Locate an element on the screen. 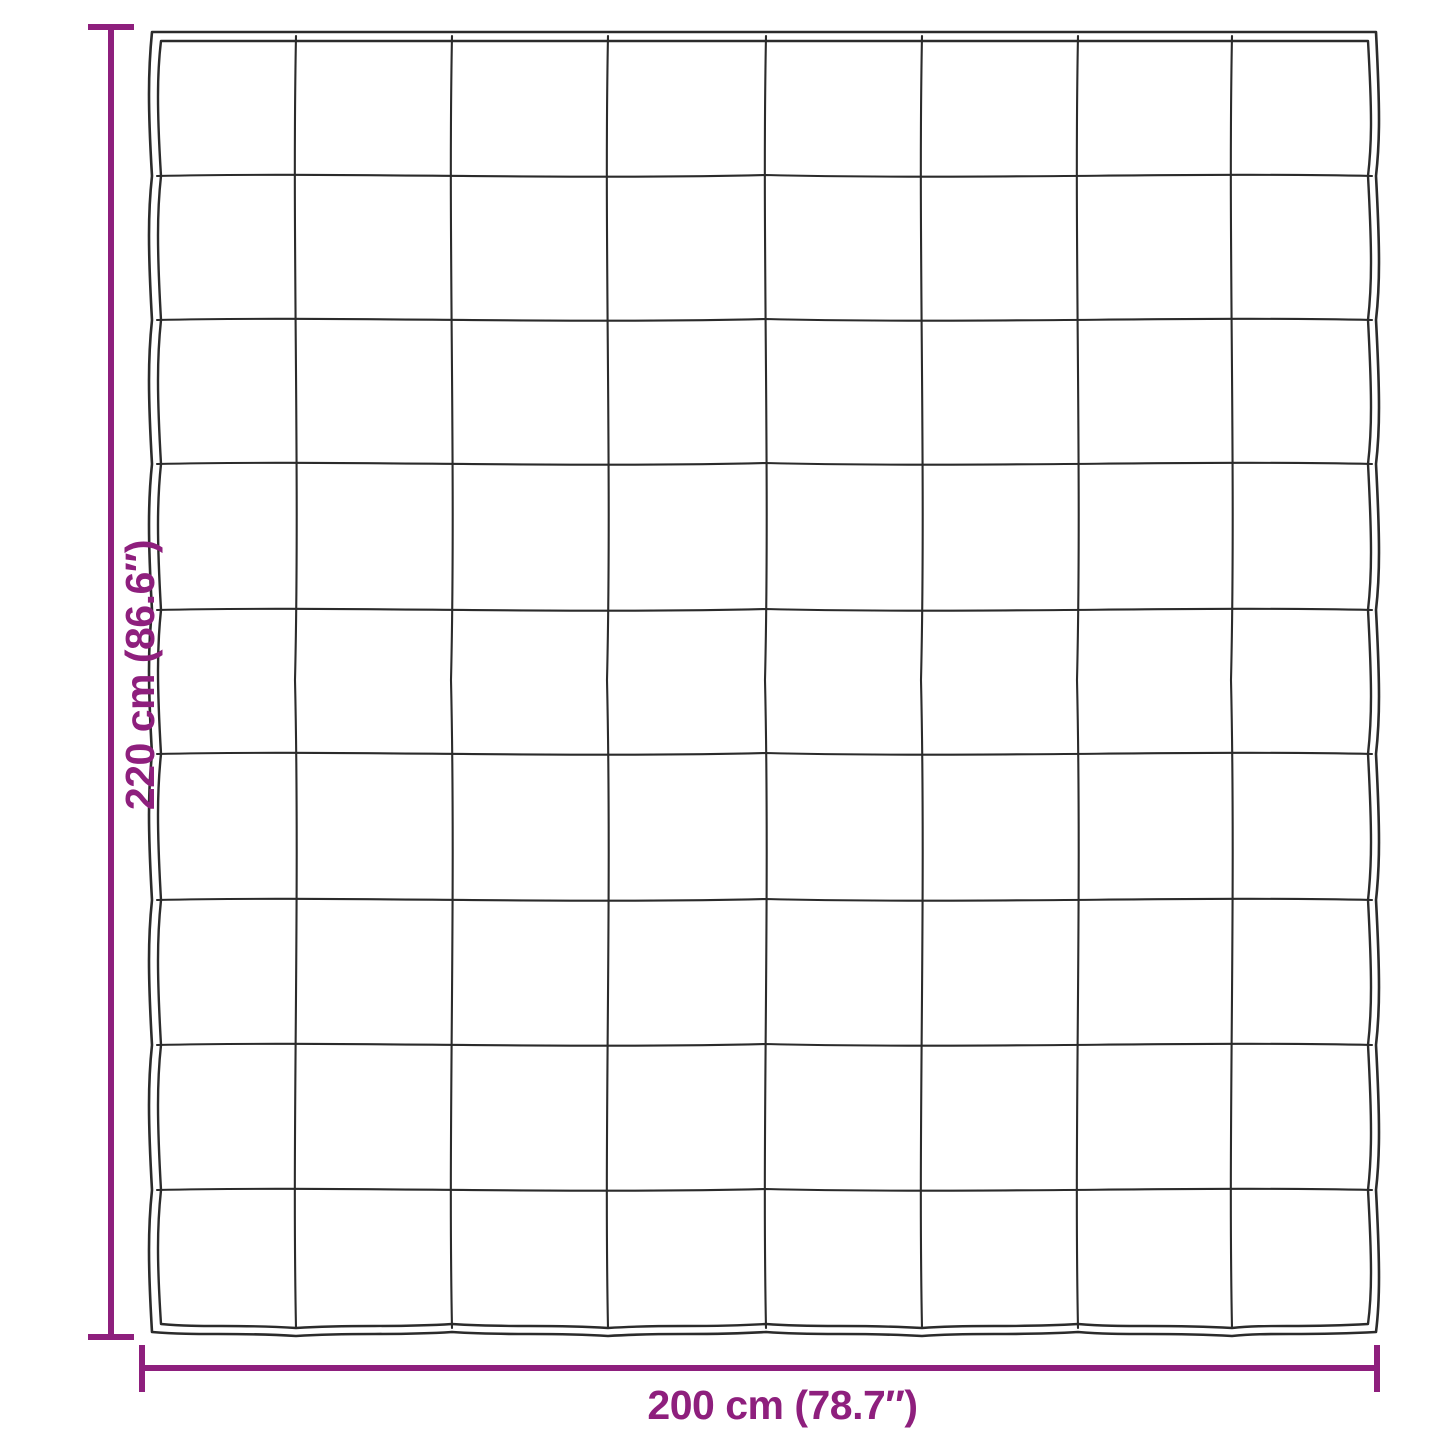 Image resolution: width=1445 pixels, height=1445 pixels. width-dimension-line is located at coordinates (759, 1368).